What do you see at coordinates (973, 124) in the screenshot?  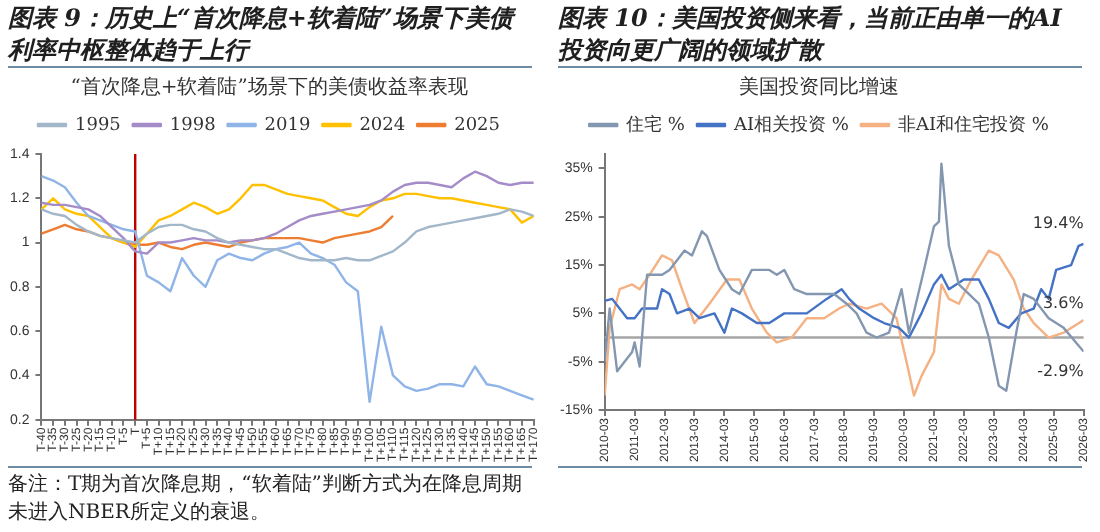 I see `legend-label: 非AI和住宅投资 %` at bounding box center [973, 124].